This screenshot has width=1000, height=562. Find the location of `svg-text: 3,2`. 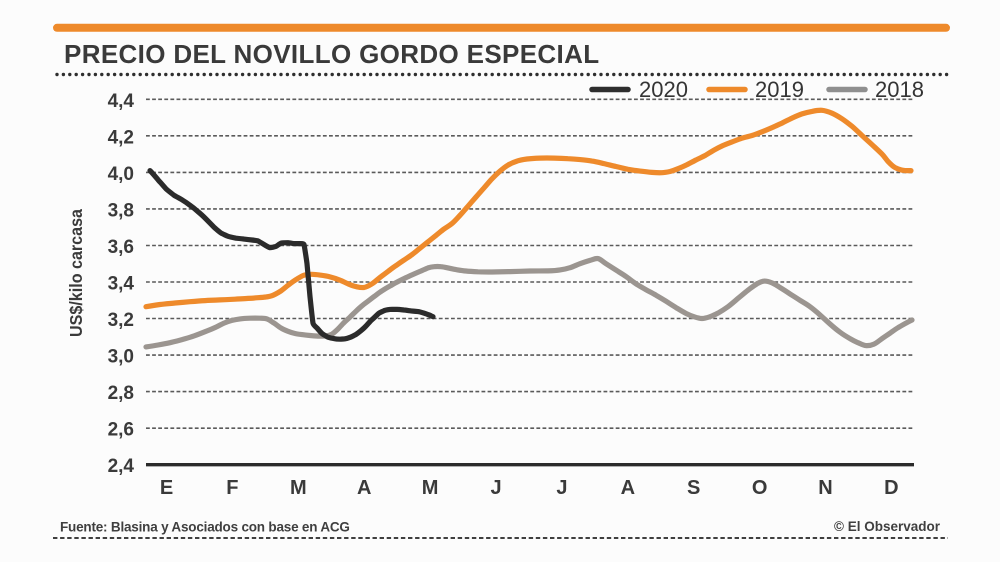

svg-text: 3,2 is located at coordinates (121, 320).